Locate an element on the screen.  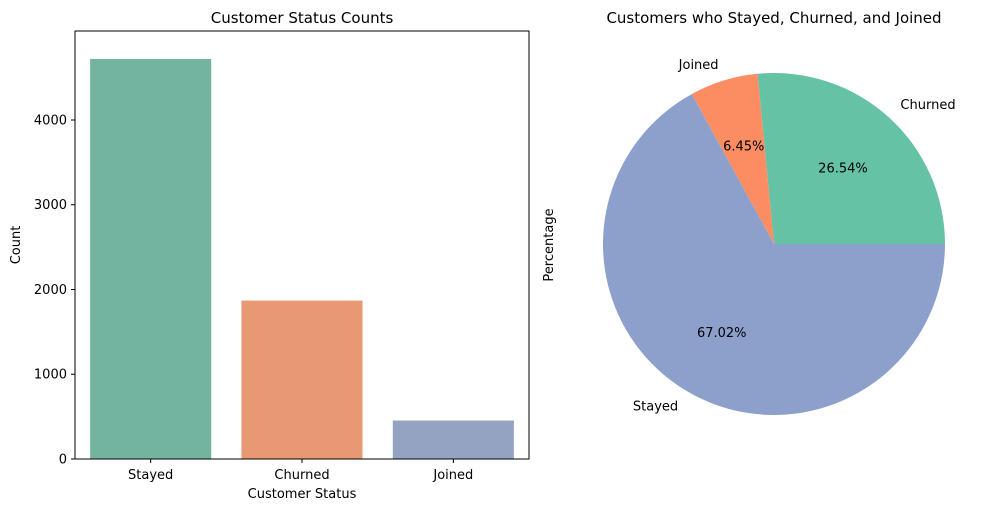
pie-slice-joined is located at coordinates (732, 158).